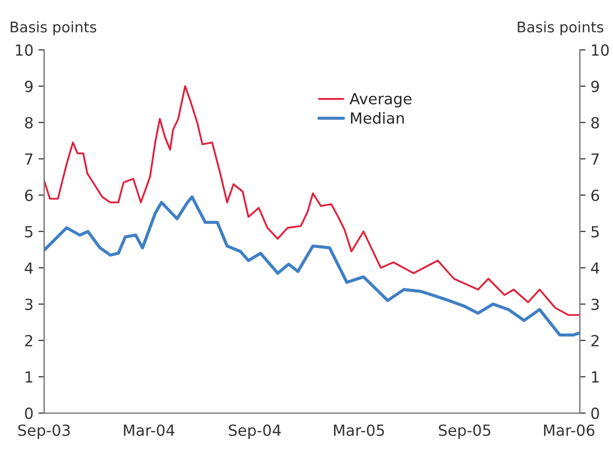 The width and height of the screenshot is (613, 449). Describe the element at coordinates (28, 268) in the screenshot. I see `y-tick-label: 4` at that location.